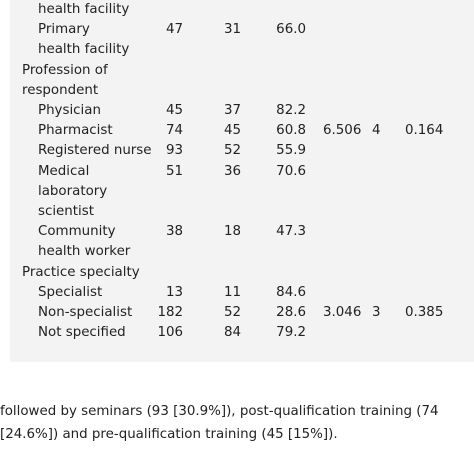 The height and width of the screenshot is (474, 474). Describe the element at coordinates (95, 151) in the screenshot. I see `row-label: Registered nurse` at that location.